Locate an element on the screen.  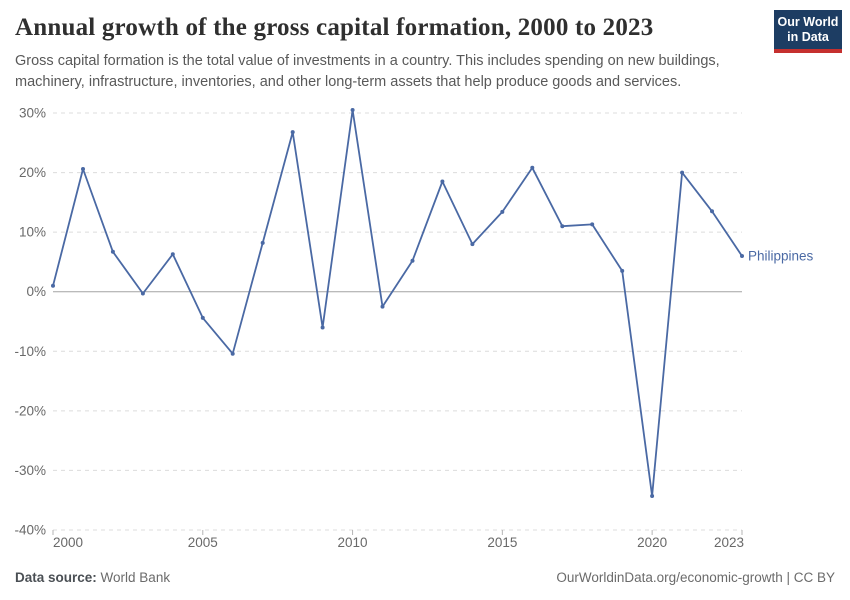
x-tick-label: 2023 is located at coordinates (729, 542).